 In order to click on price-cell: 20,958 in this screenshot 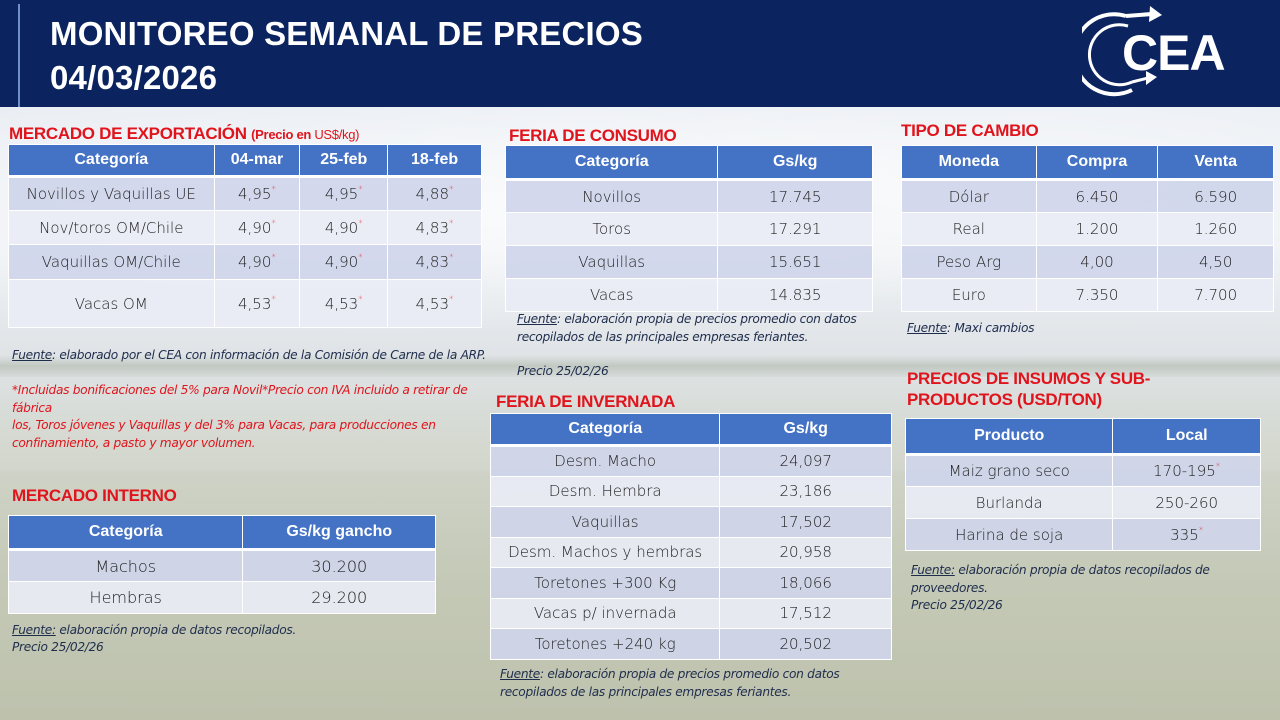, I will do `click(805, 552)`.